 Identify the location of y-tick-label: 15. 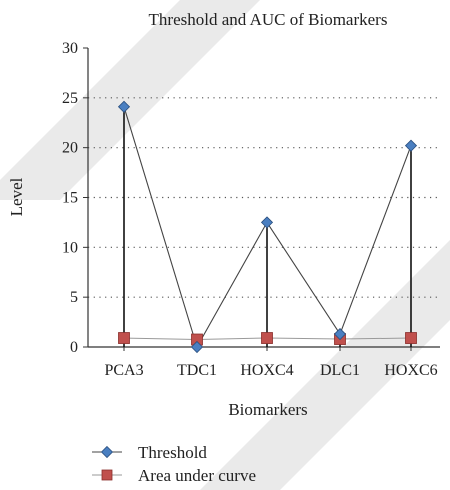
(70, 198).